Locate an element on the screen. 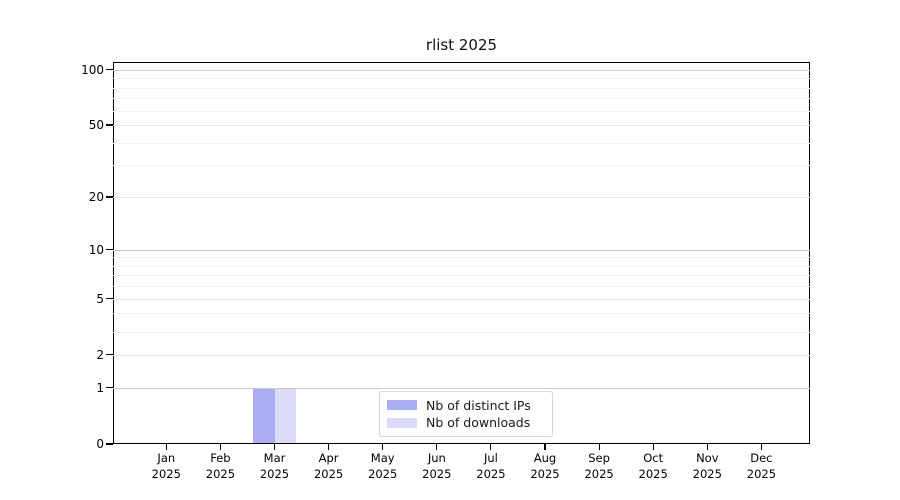 The width and height of the screenshot is (900, 500). bar-distinct-ips is located at coordinates (264, 415).